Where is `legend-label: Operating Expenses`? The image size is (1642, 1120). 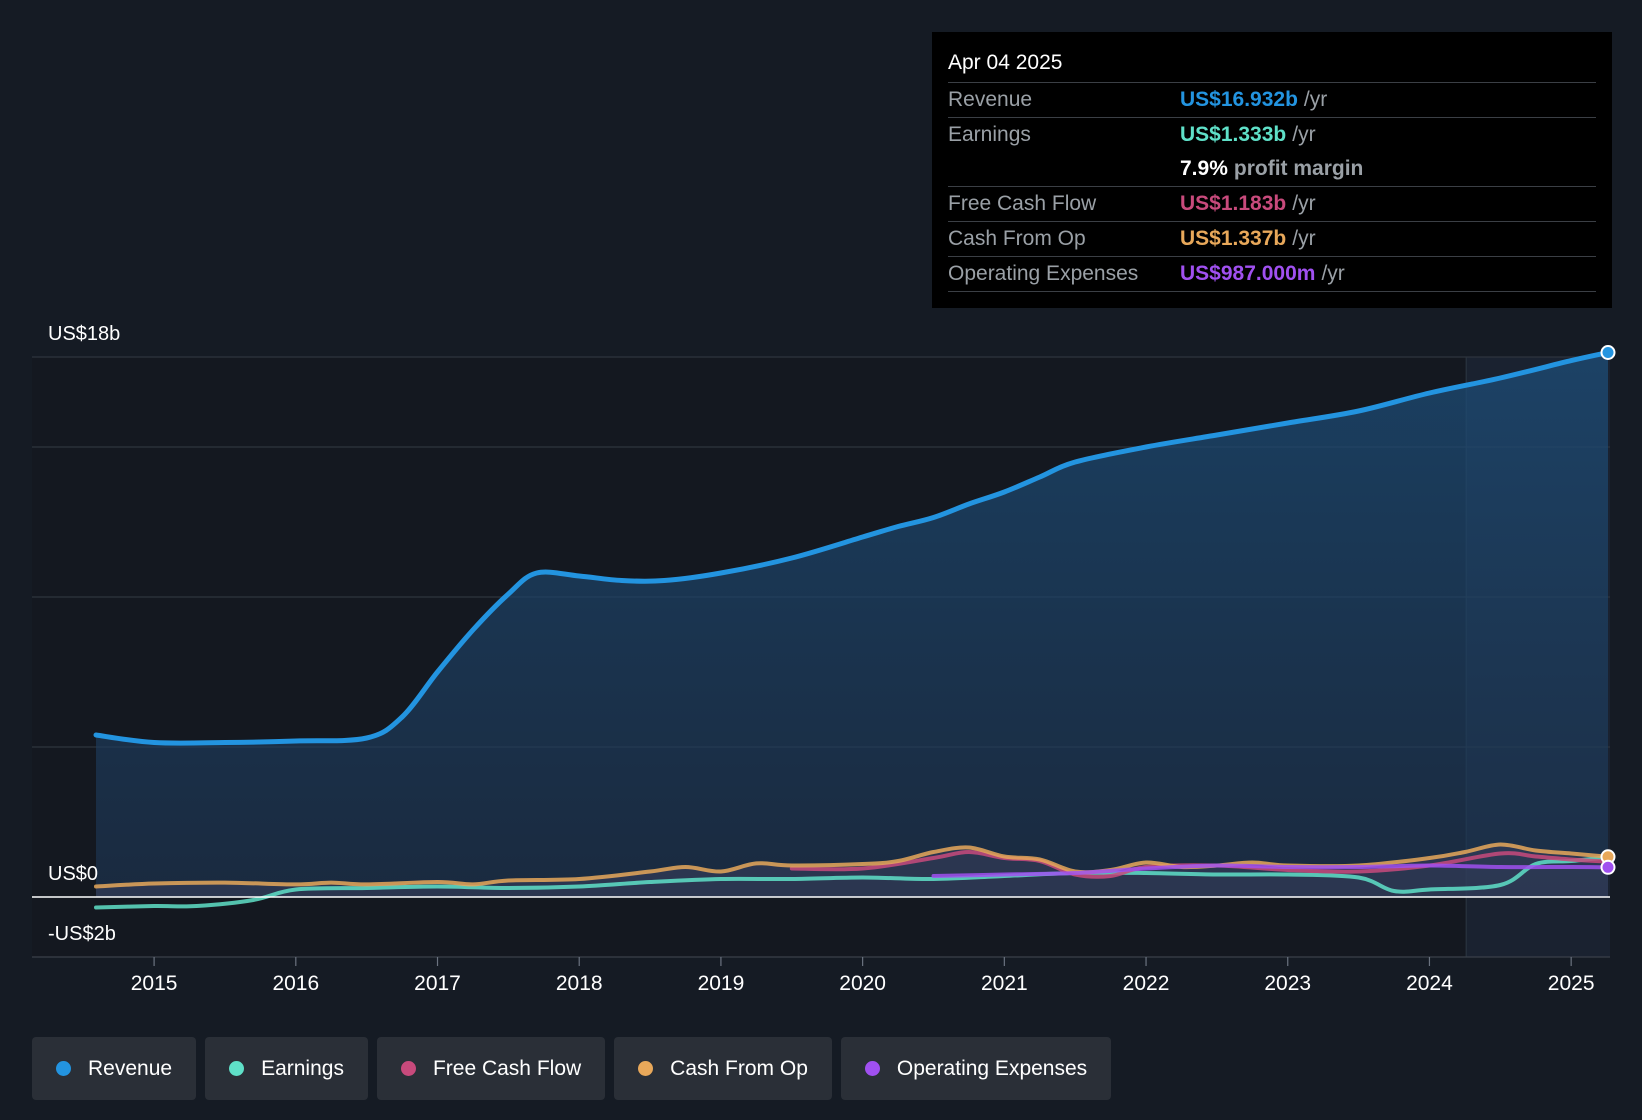
legend-label: Operating Expenses is located at coordinates (992, 1068).